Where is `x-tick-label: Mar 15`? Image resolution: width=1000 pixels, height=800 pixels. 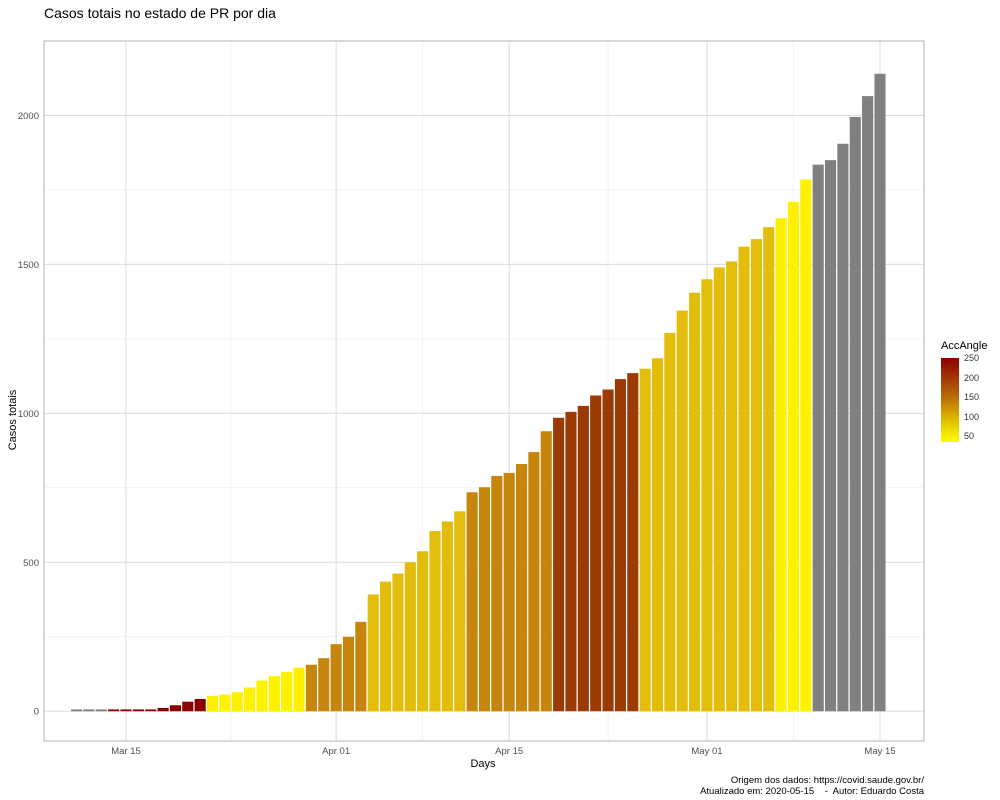 x-tick-label: Mar 15 is located at coordinates (126, 751).